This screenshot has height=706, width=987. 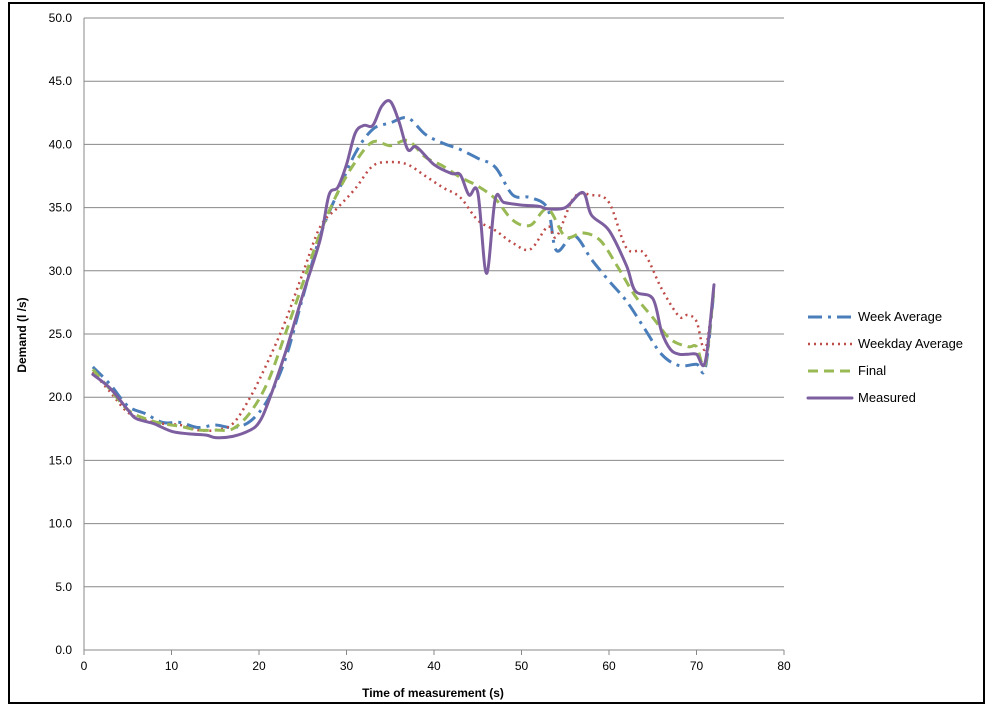 What do you see at coordinates (259, 666) in the screenshot?
I see `x-tick-label: 20` at bounding box center [259, 666].